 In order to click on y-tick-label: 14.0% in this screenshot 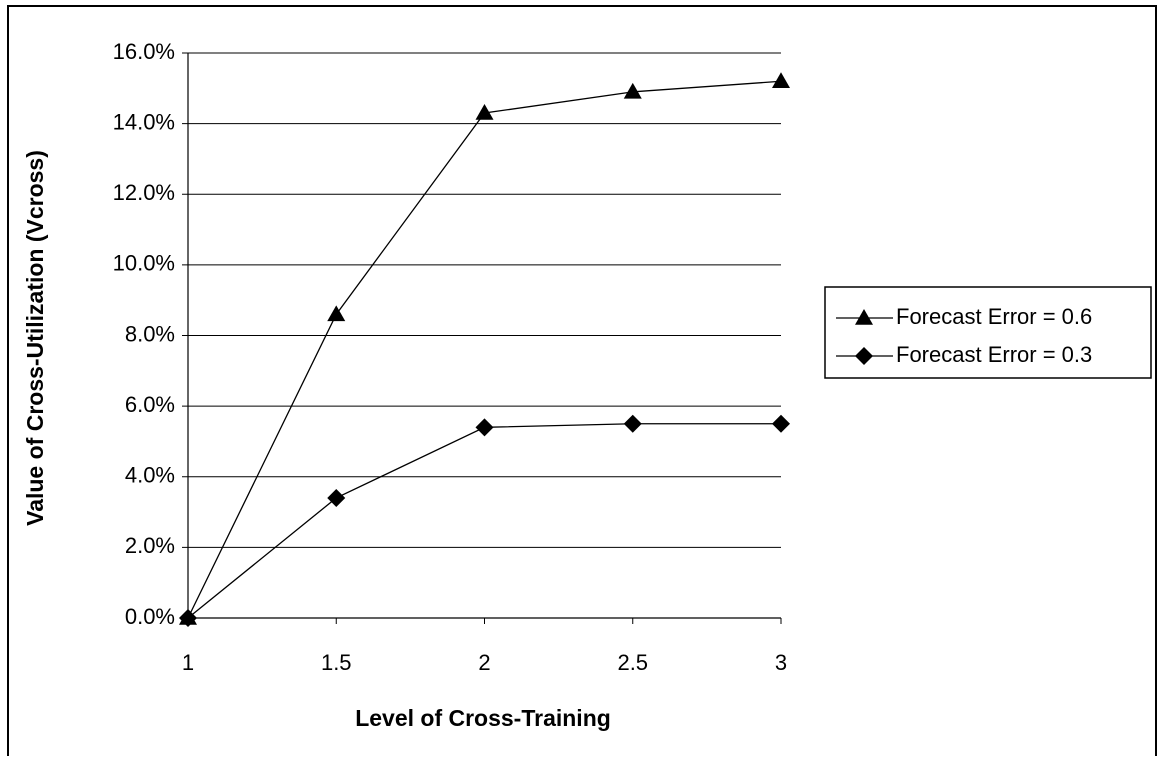, I will do `click(144, 121)`.